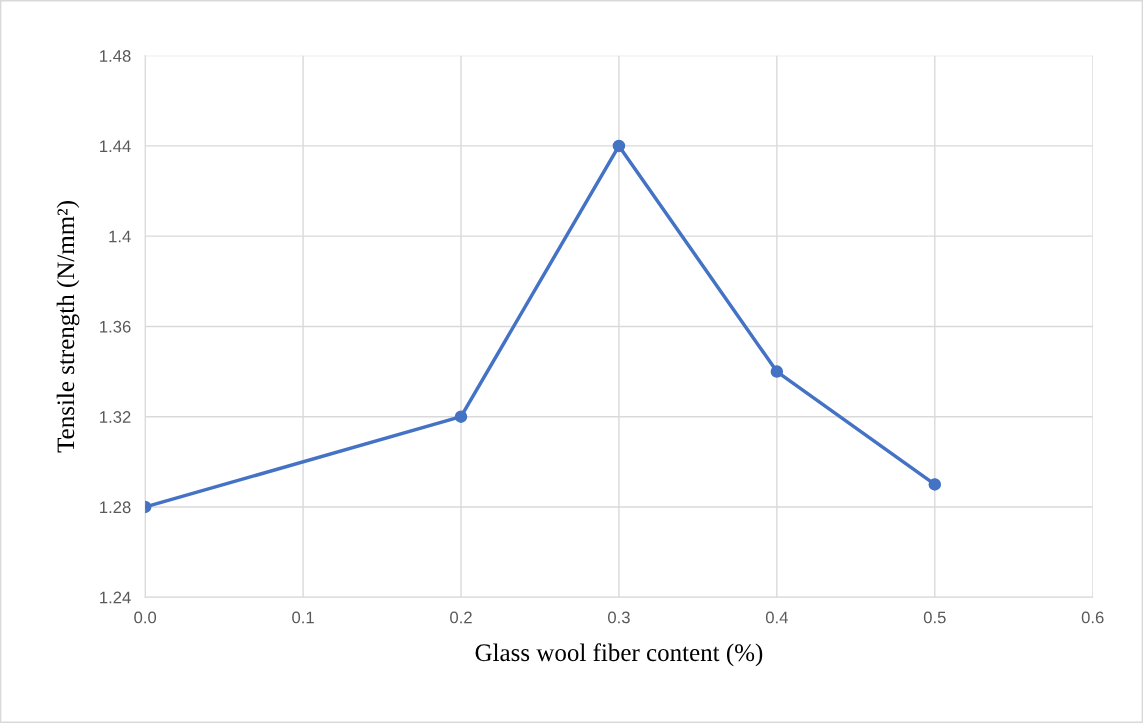 The height and width of the screenshot is (723, 1143). I want to click on y-tick-label: 1.28, so click(115, 507).